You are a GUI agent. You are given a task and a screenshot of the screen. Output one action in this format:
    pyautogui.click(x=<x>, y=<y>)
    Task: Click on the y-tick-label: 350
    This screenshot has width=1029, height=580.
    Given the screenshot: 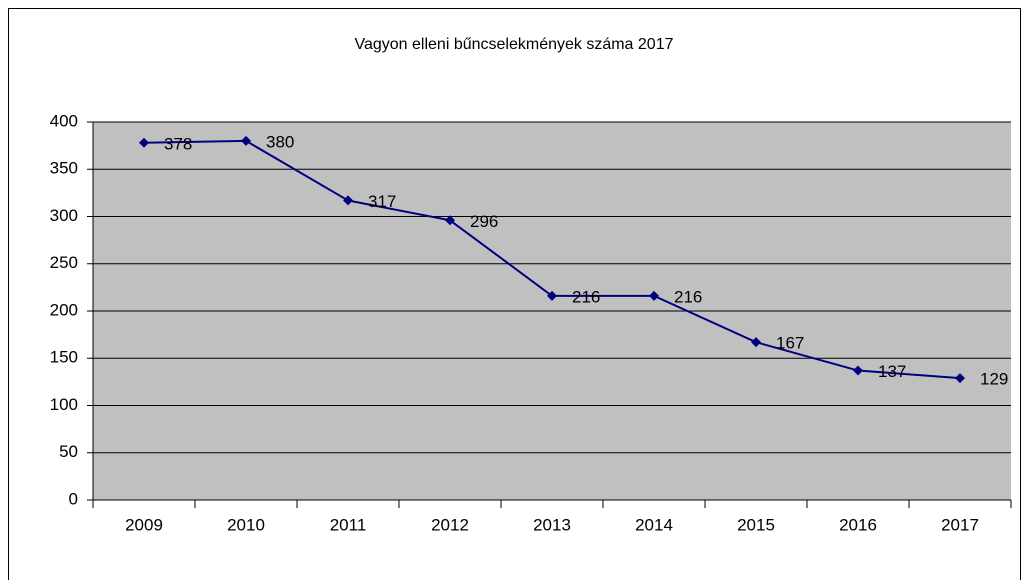 What is the action you would take?
    pyautogui.click(x=64, y=168)
    